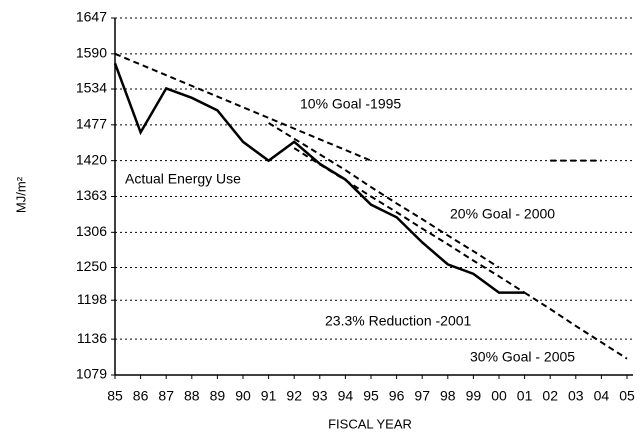 The width and height of the screenshot is (640, 442). I want to click on series-label: 10% Goal -1995, so click(350, 104).